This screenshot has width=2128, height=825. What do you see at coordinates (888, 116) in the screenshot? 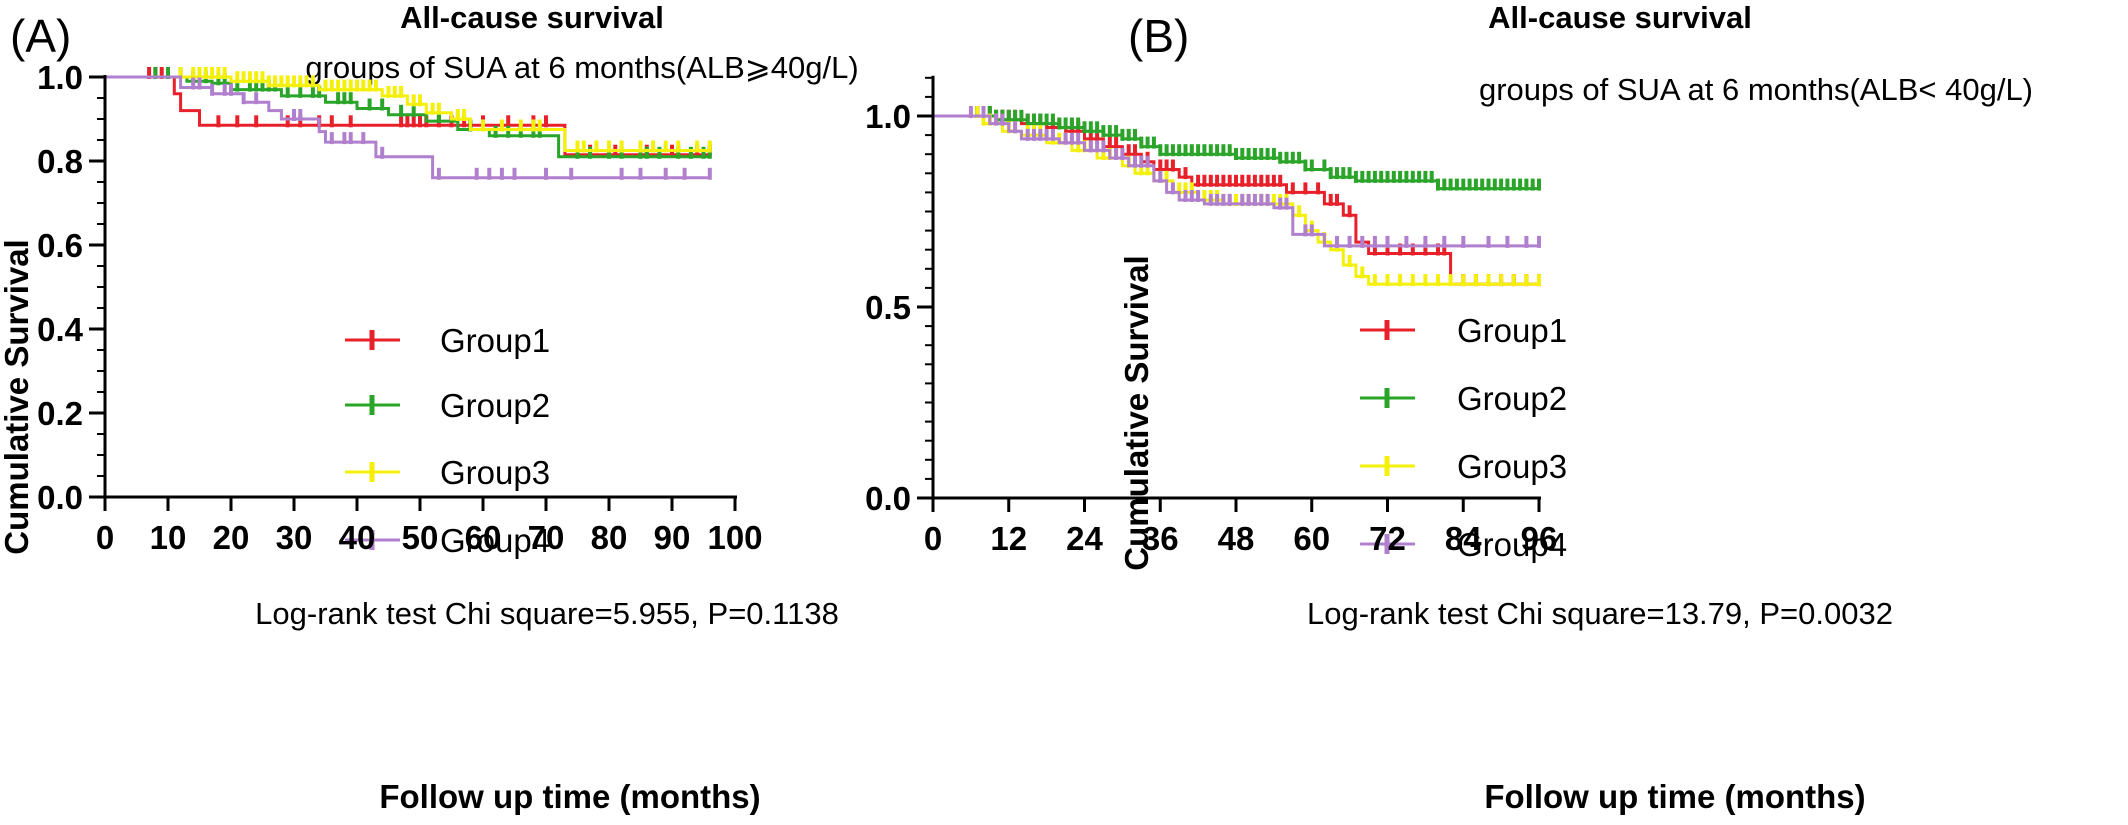
I see `y-tick-label-b-2: 1.0` at bounding box center [888, 116].